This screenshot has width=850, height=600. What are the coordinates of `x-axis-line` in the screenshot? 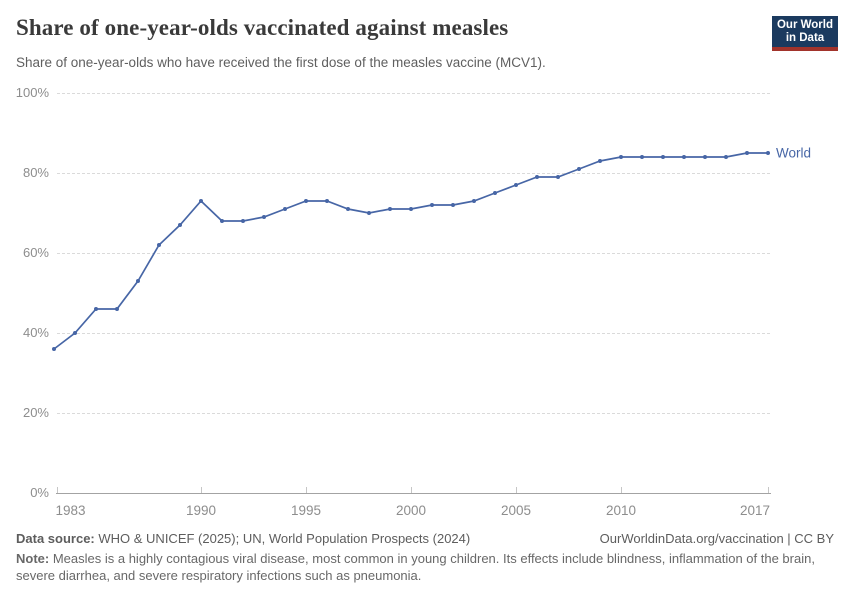 It's located at (413, 493).